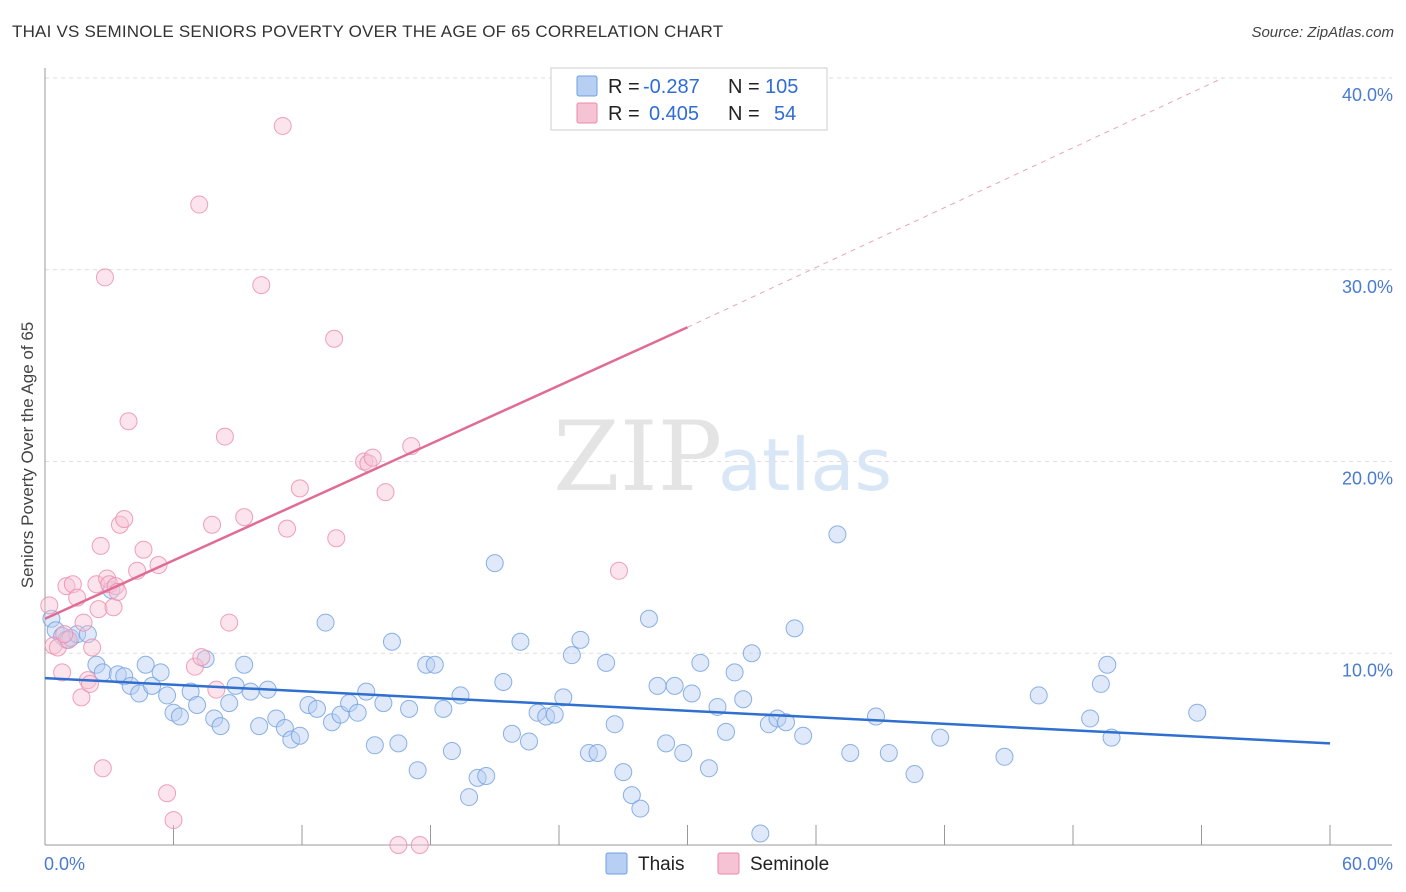 The width and height of the screenshot is (1406, 892). What do you see at coordinates (687, 710) in the screenshot?
I see `trend-line-thais` at bounding box center [687, 710].